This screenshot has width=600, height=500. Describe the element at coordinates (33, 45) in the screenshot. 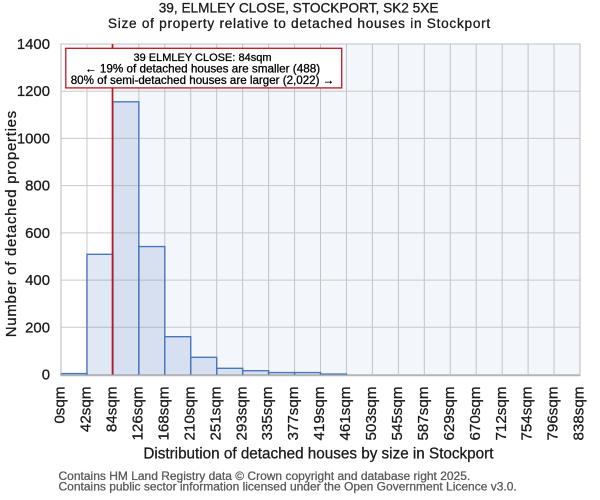

I see `svg-text: 1400` at that location.